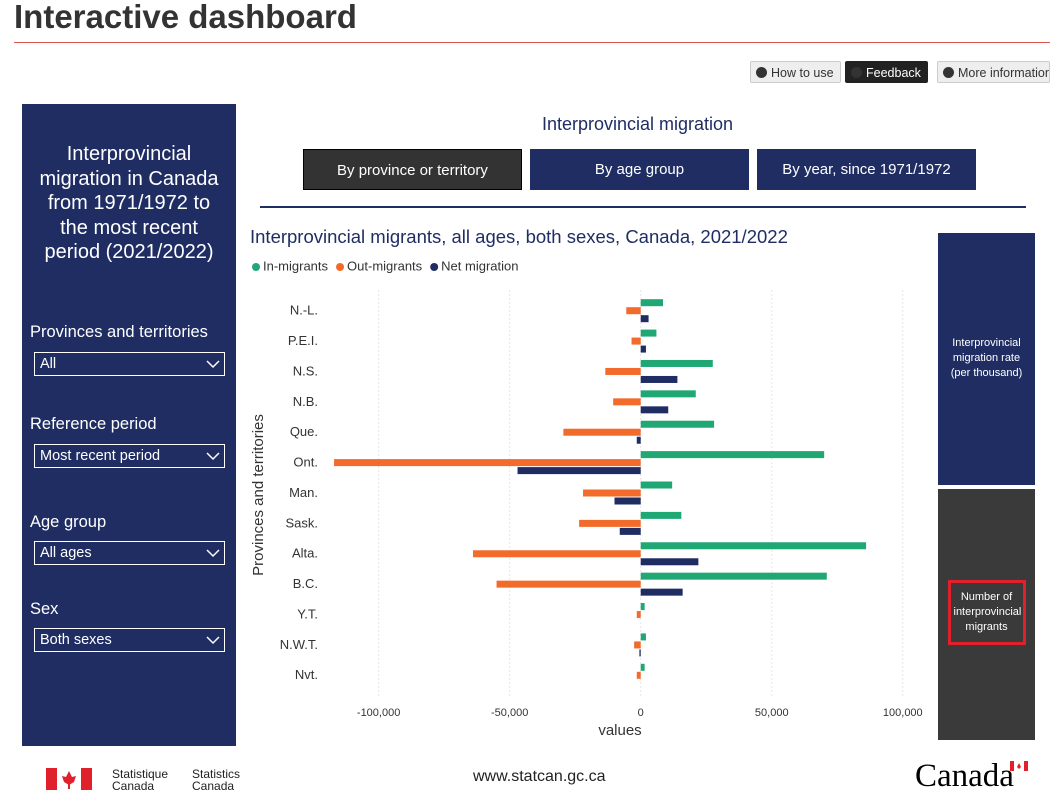  What do you see at coordinates (772, 713) in the screenshot?
I see `x-tick-label: 50,000` at bounding box center [772, 713].